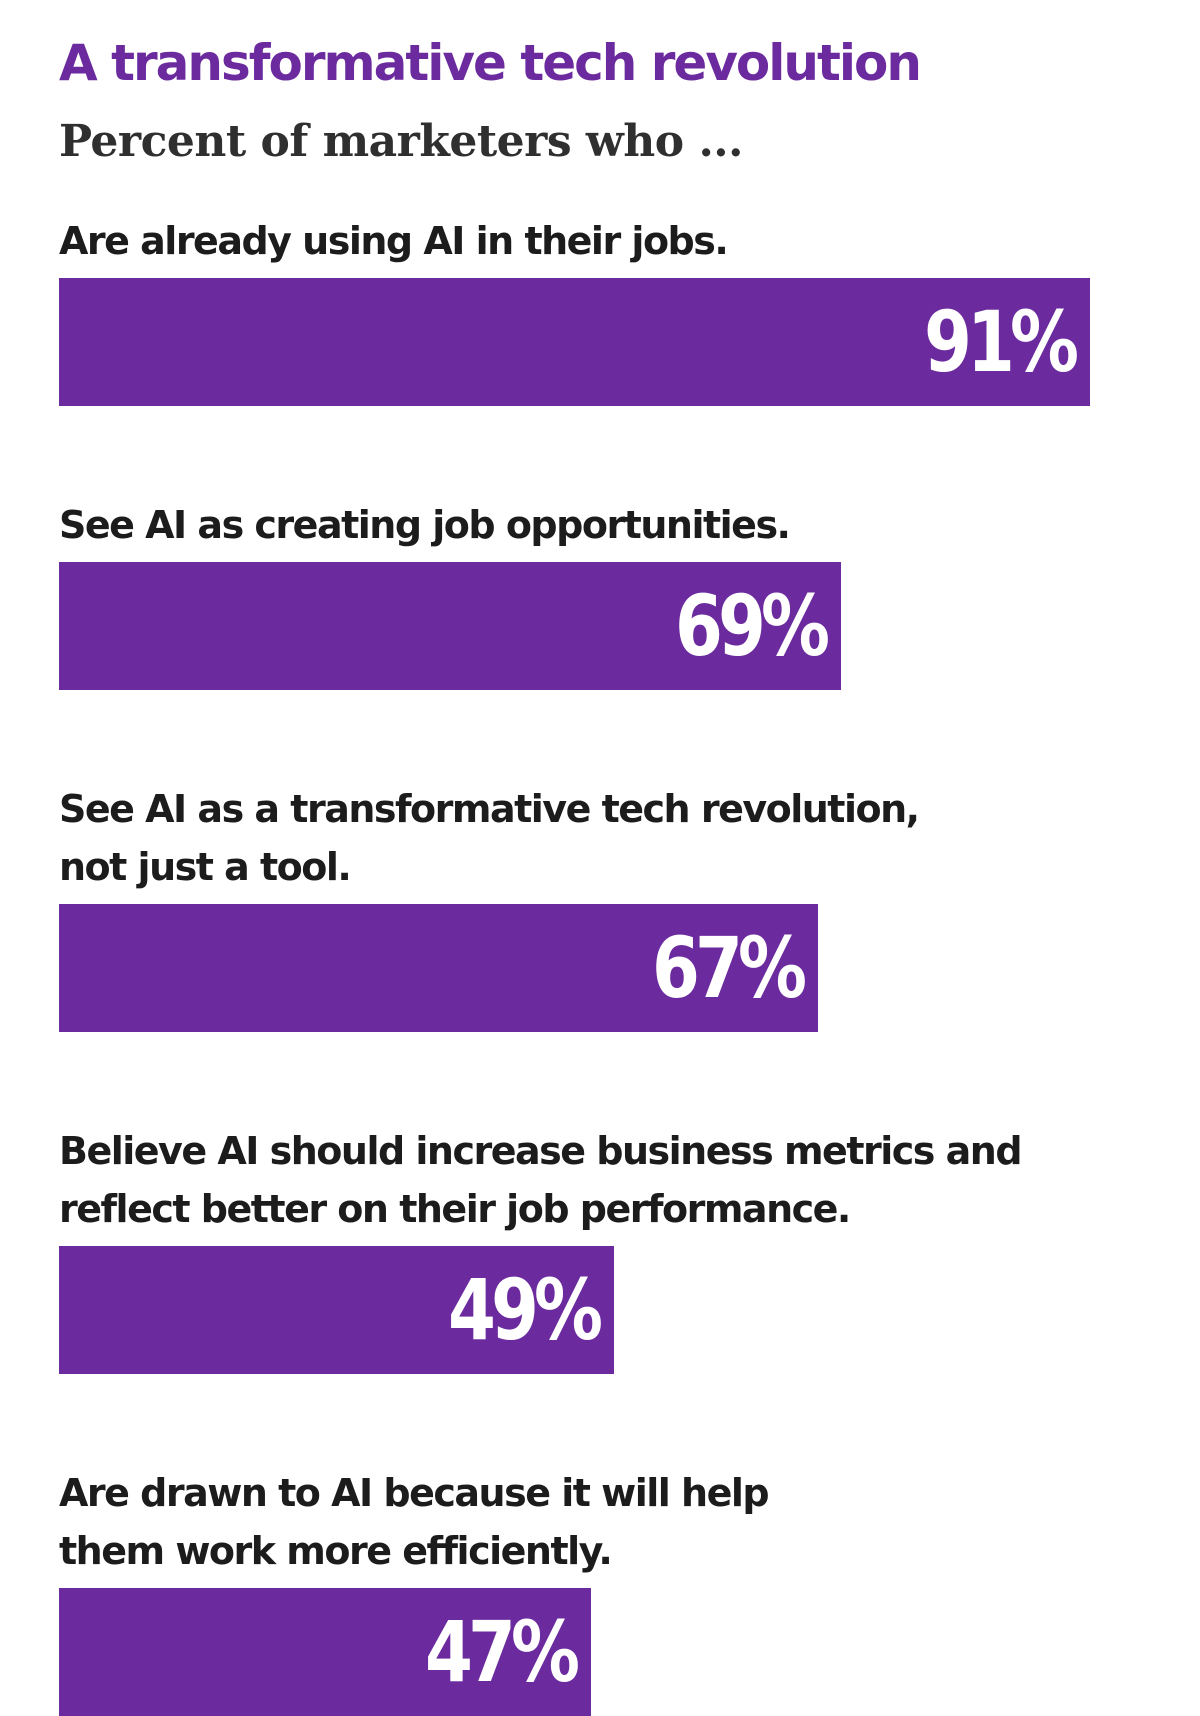  I want to click on bar: 49%, so click(336, 1310).